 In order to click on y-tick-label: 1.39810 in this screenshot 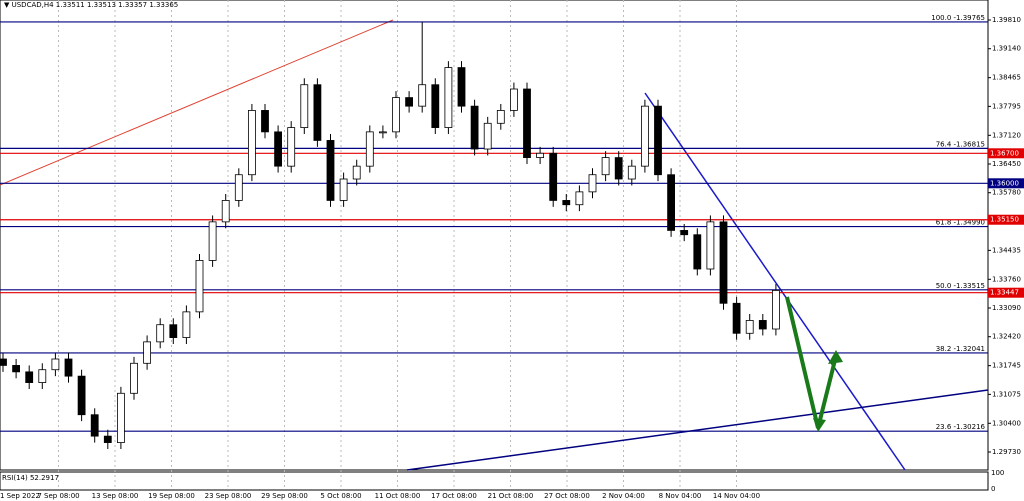, I will do `click(1006, 20)`.